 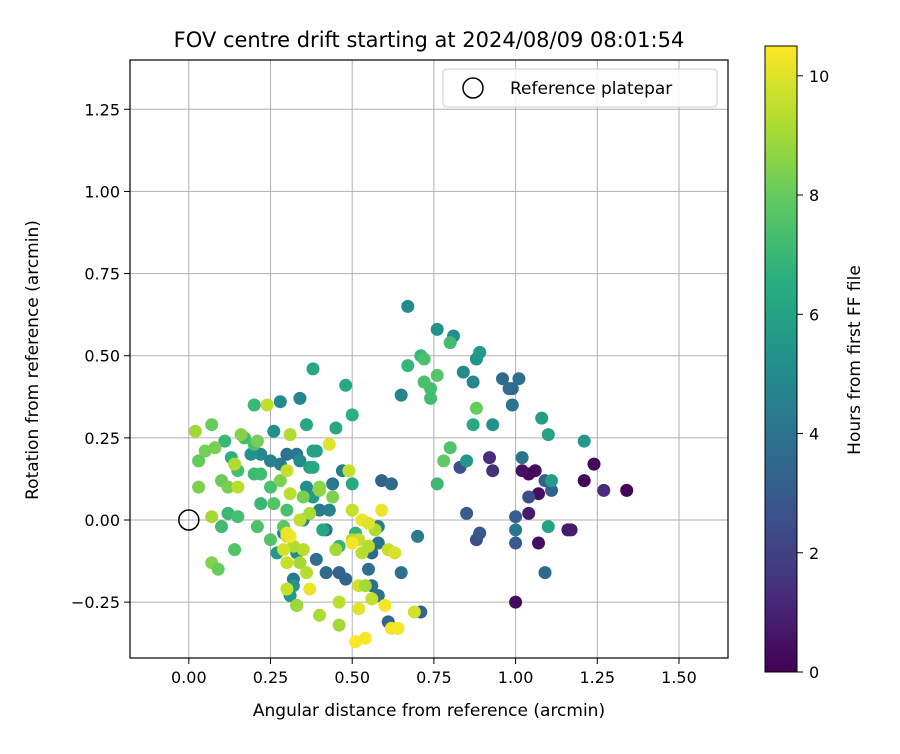 I want to click on colorbar: 0 2 4 6 8 10 Hours from first FF file, so click(x=814, y=363).